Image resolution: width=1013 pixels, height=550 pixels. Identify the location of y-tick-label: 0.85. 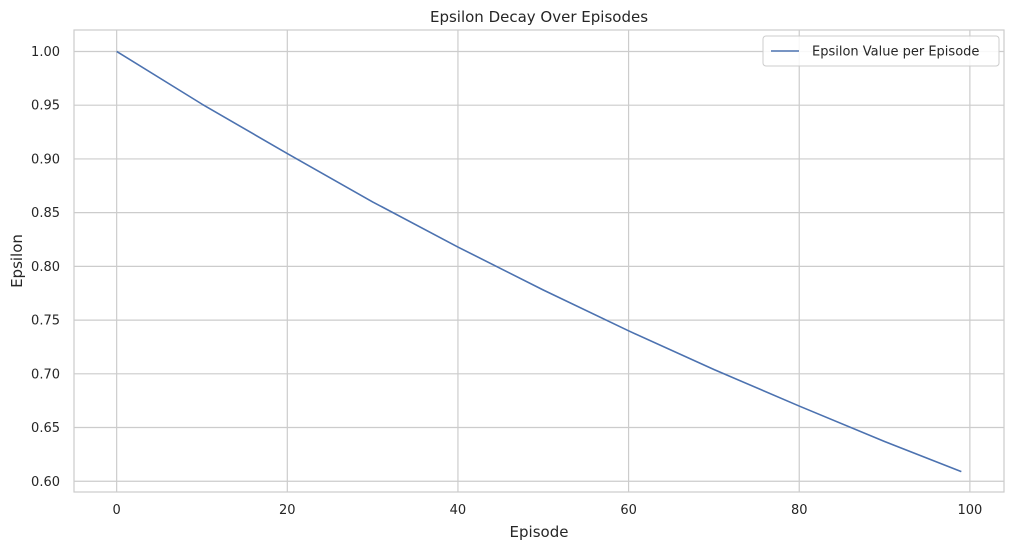
(45, 213).